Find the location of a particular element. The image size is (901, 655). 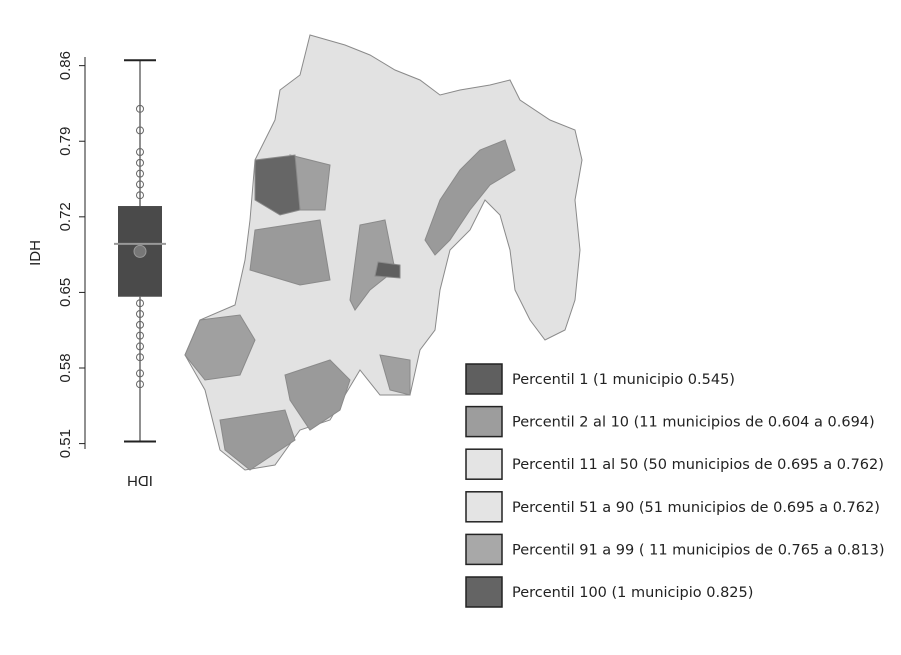

y-tick-label: 0.58 is located at coordinates (65, 367).